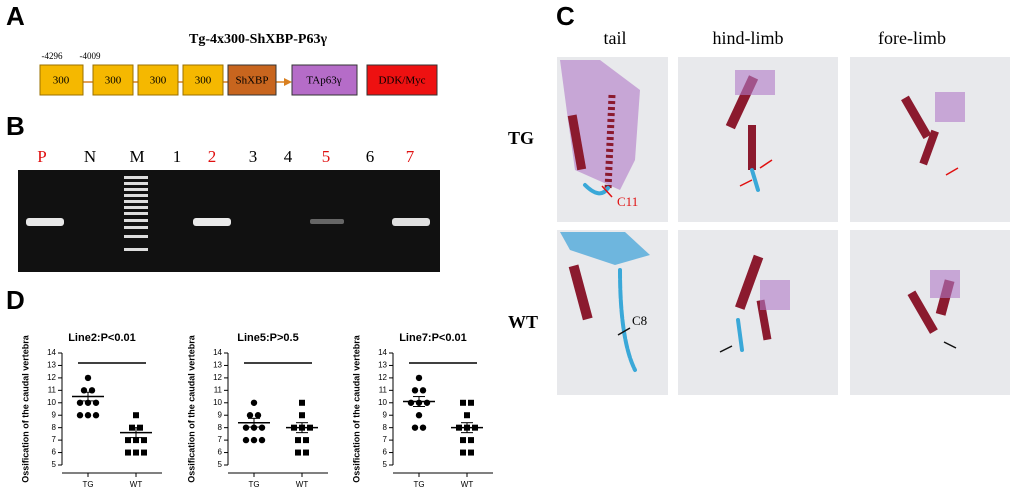  Describe the element at coordinates (521, 138) in the screenshot. I see `row-label: TG` at that location.